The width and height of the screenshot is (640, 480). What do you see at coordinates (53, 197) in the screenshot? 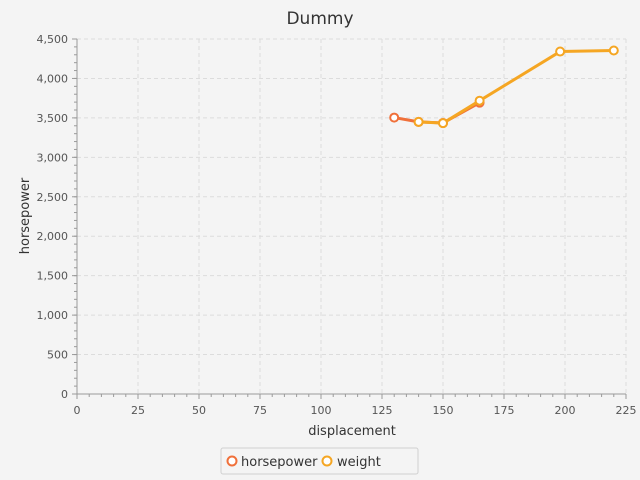
I see `y-tick-label: 2,500` at bounding box center [53, 197].